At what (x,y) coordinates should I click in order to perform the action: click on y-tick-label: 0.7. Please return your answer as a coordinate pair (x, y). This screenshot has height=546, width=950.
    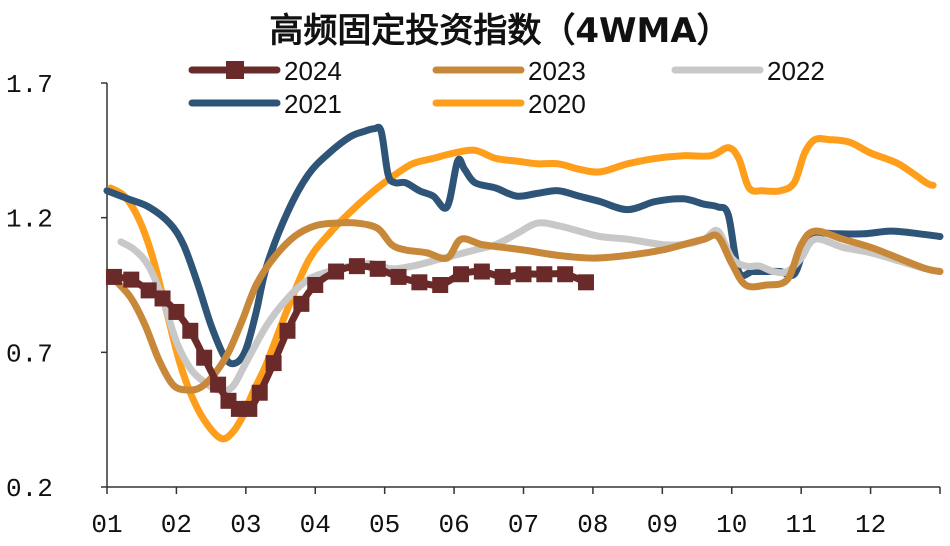
    Looking at the image, I should click on (29, 354).